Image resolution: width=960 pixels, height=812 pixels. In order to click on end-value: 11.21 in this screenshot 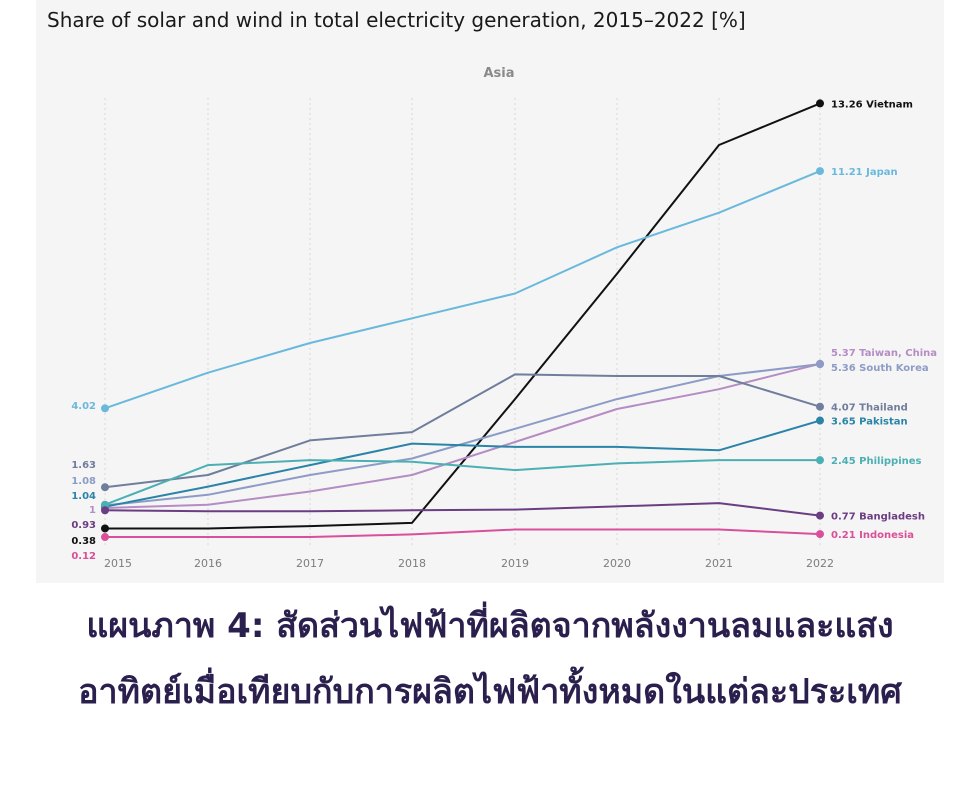, I will do `click(848, 172)`.